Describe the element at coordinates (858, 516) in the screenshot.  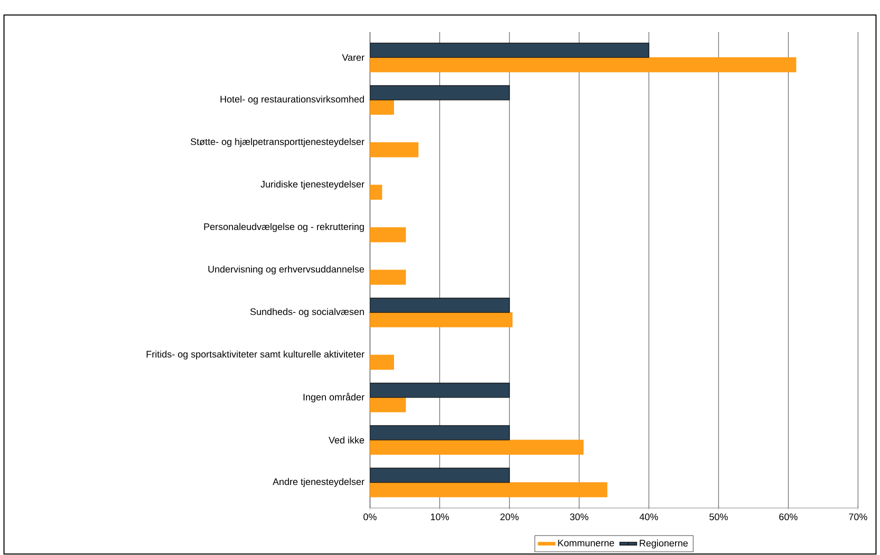
I see `x-tick-label: 70%` at that location.